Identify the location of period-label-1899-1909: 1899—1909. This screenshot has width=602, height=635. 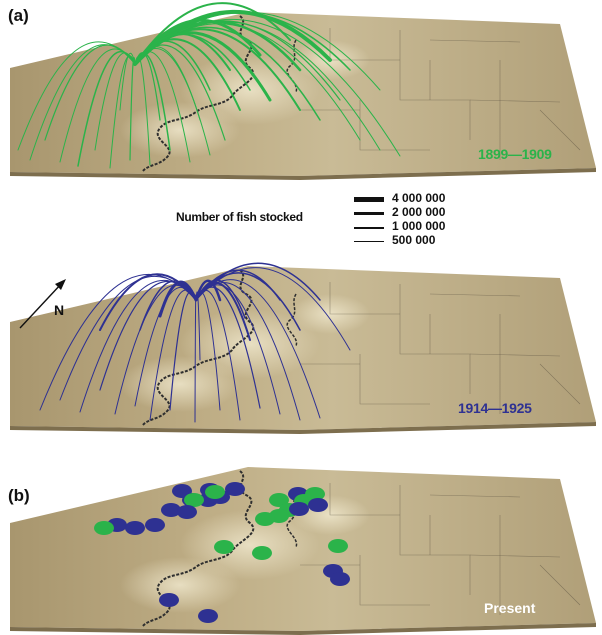
(515, 154).